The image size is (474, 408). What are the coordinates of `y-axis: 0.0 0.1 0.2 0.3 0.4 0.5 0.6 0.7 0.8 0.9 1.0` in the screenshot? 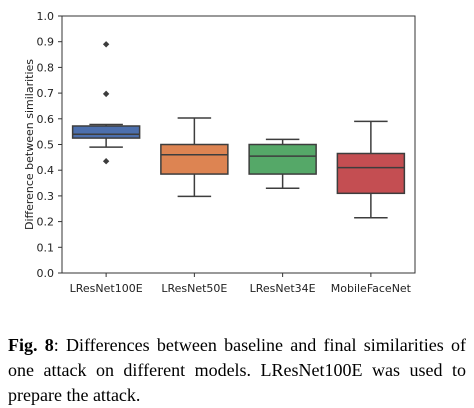 It's located at (49, 145).